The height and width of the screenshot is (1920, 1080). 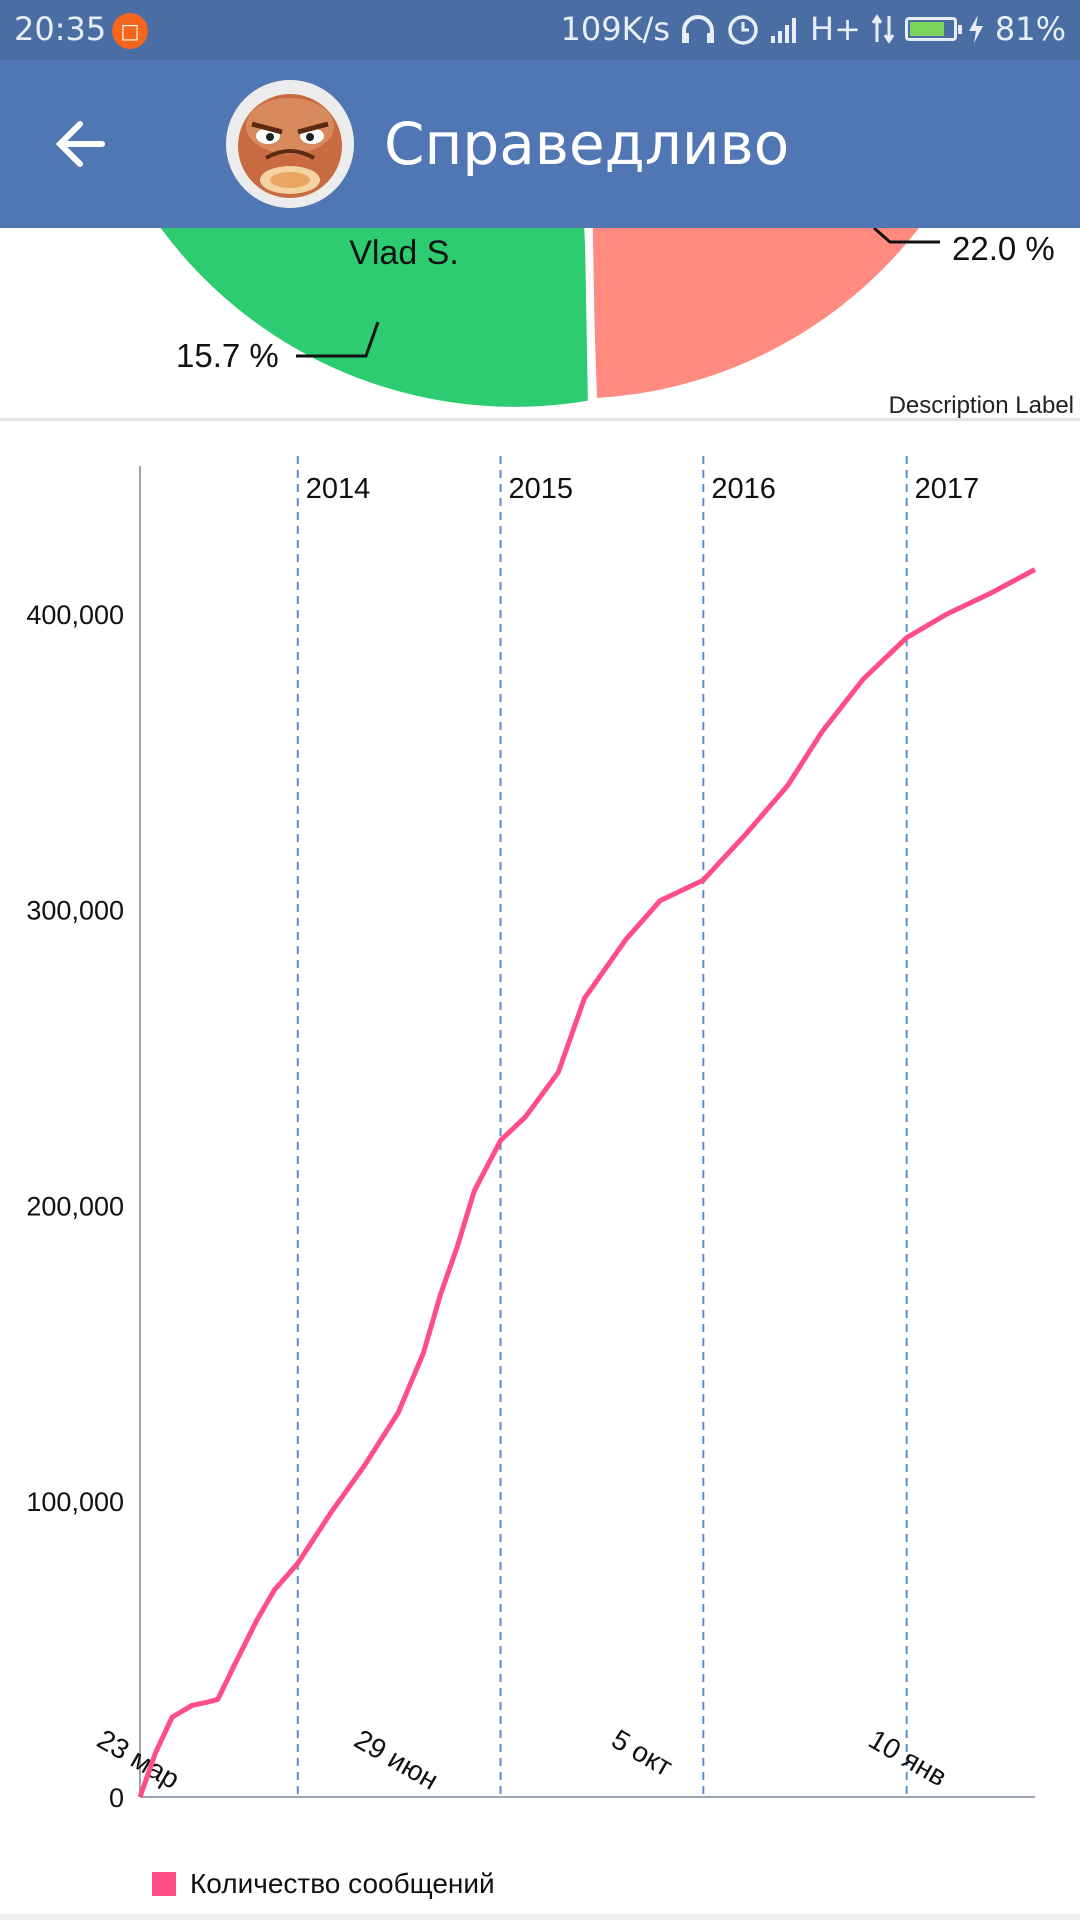 I want to click on pie-slice-other, so click(x=756, y=313).